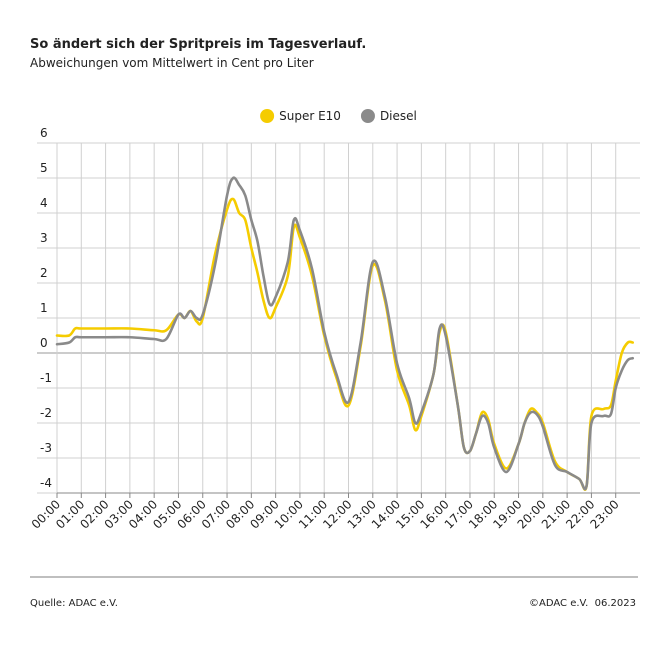  I want to click on y-tick-label: 4, so click(44, 203).